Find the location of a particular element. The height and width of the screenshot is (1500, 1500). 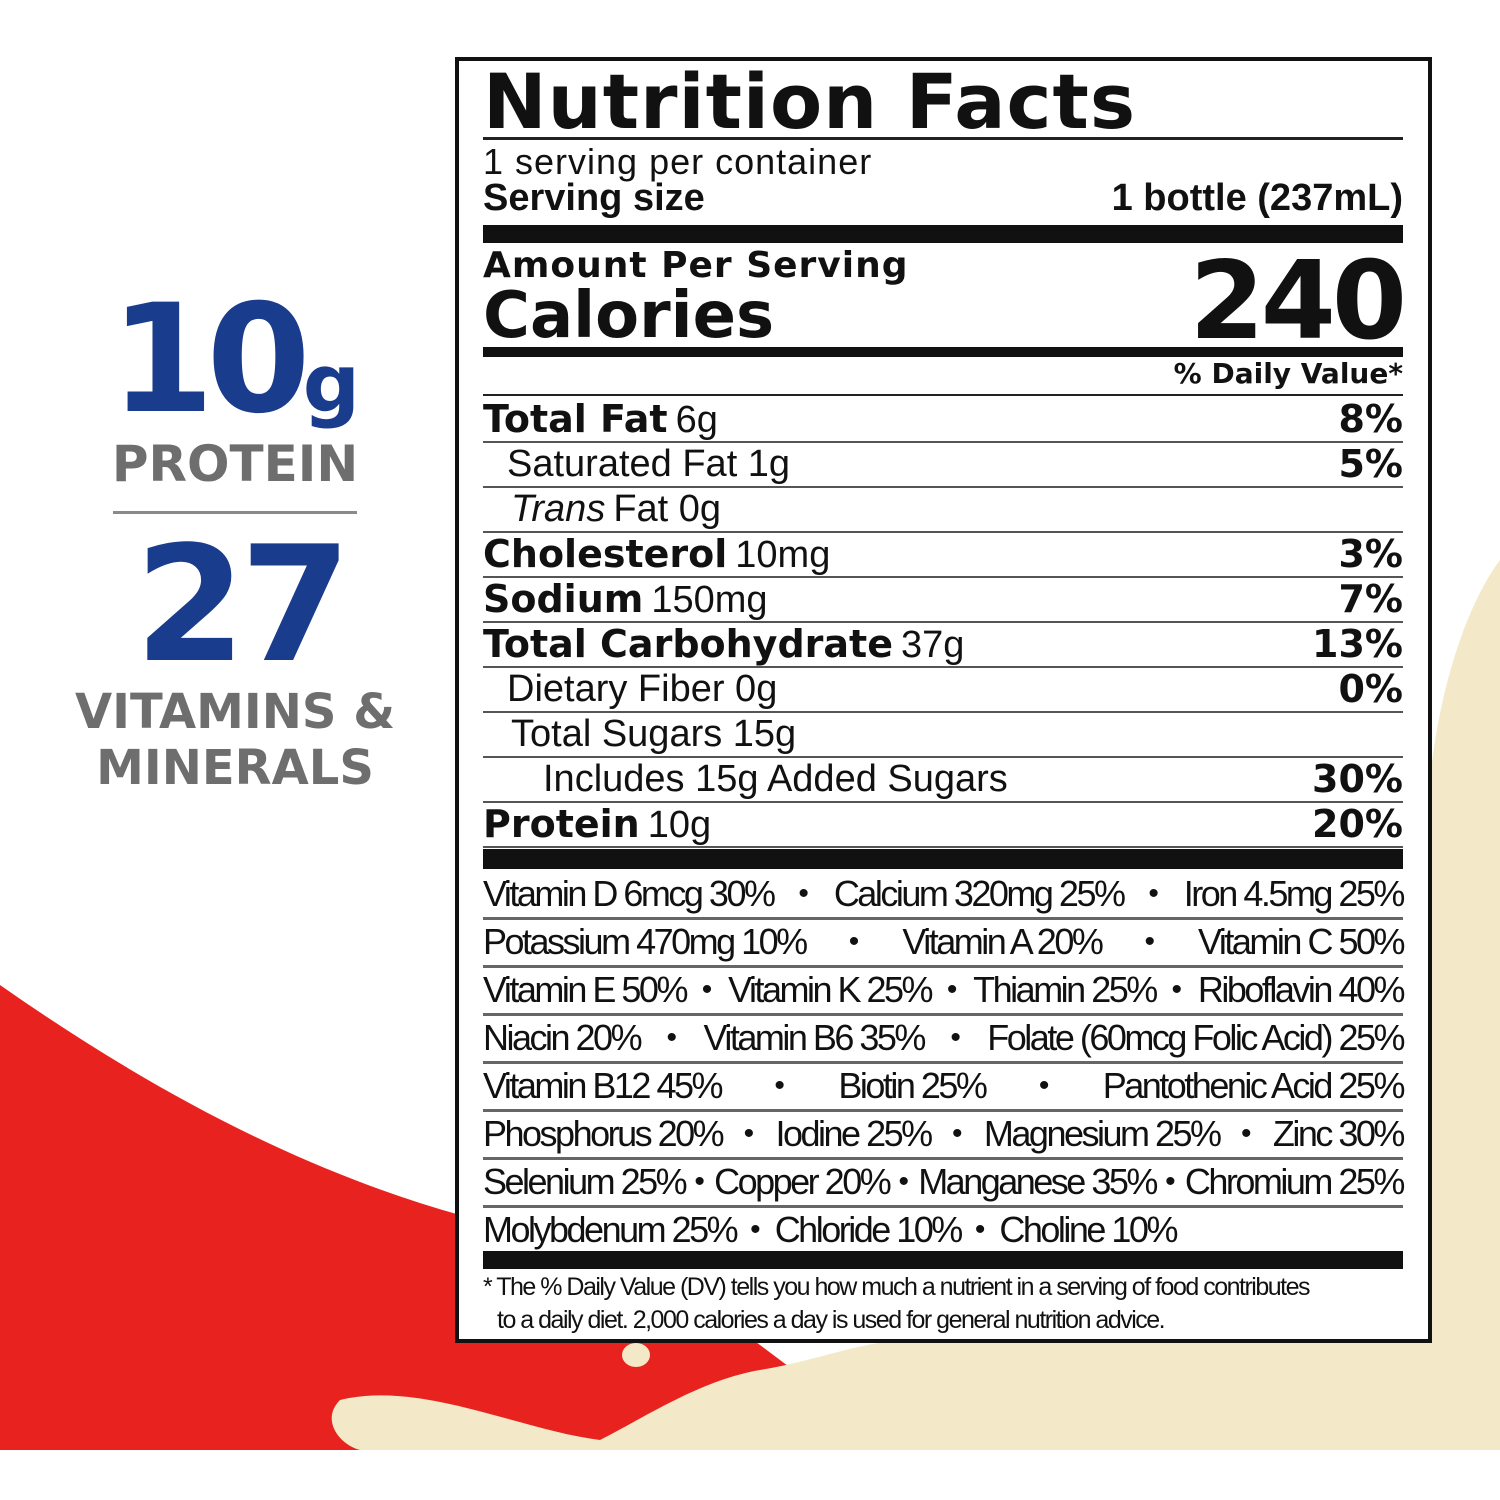

nutrient-name: Sodium 150mg is located at coordinates (625, 598).